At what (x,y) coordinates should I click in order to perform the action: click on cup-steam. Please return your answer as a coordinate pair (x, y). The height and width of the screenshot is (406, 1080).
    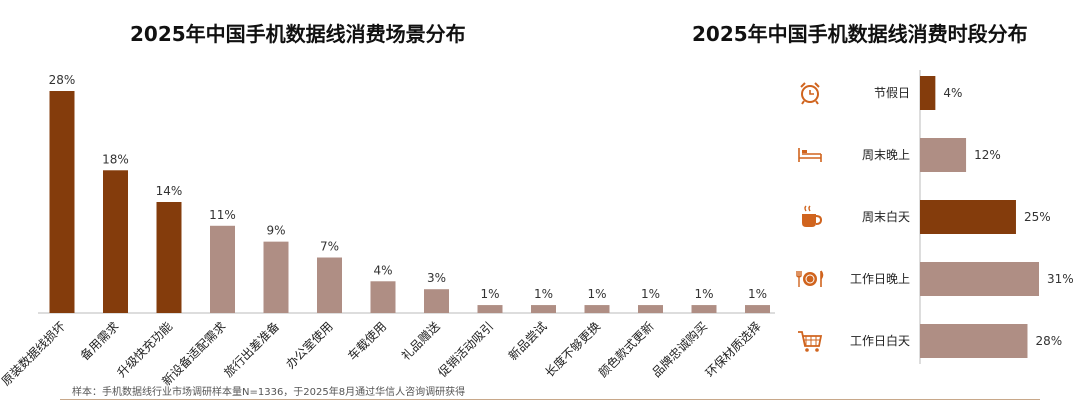
    Looking at the image, I should click on (807, 208).